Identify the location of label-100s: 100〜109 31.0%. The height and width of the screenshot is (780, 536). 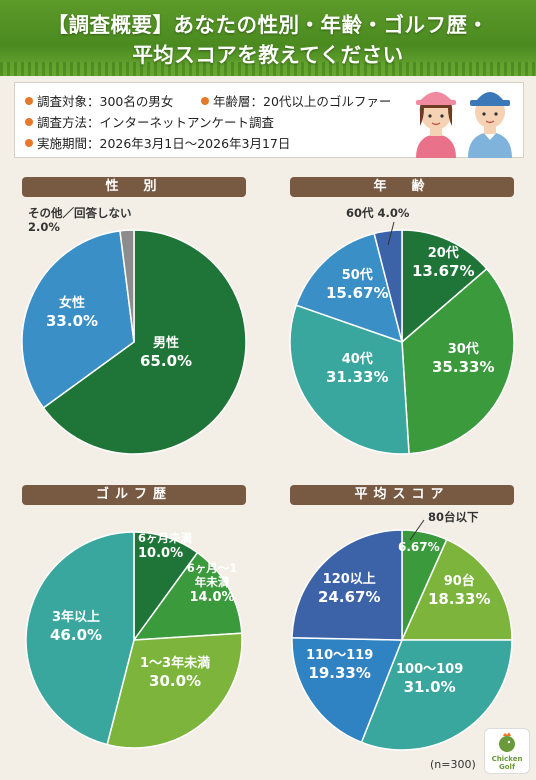
(429, 679).